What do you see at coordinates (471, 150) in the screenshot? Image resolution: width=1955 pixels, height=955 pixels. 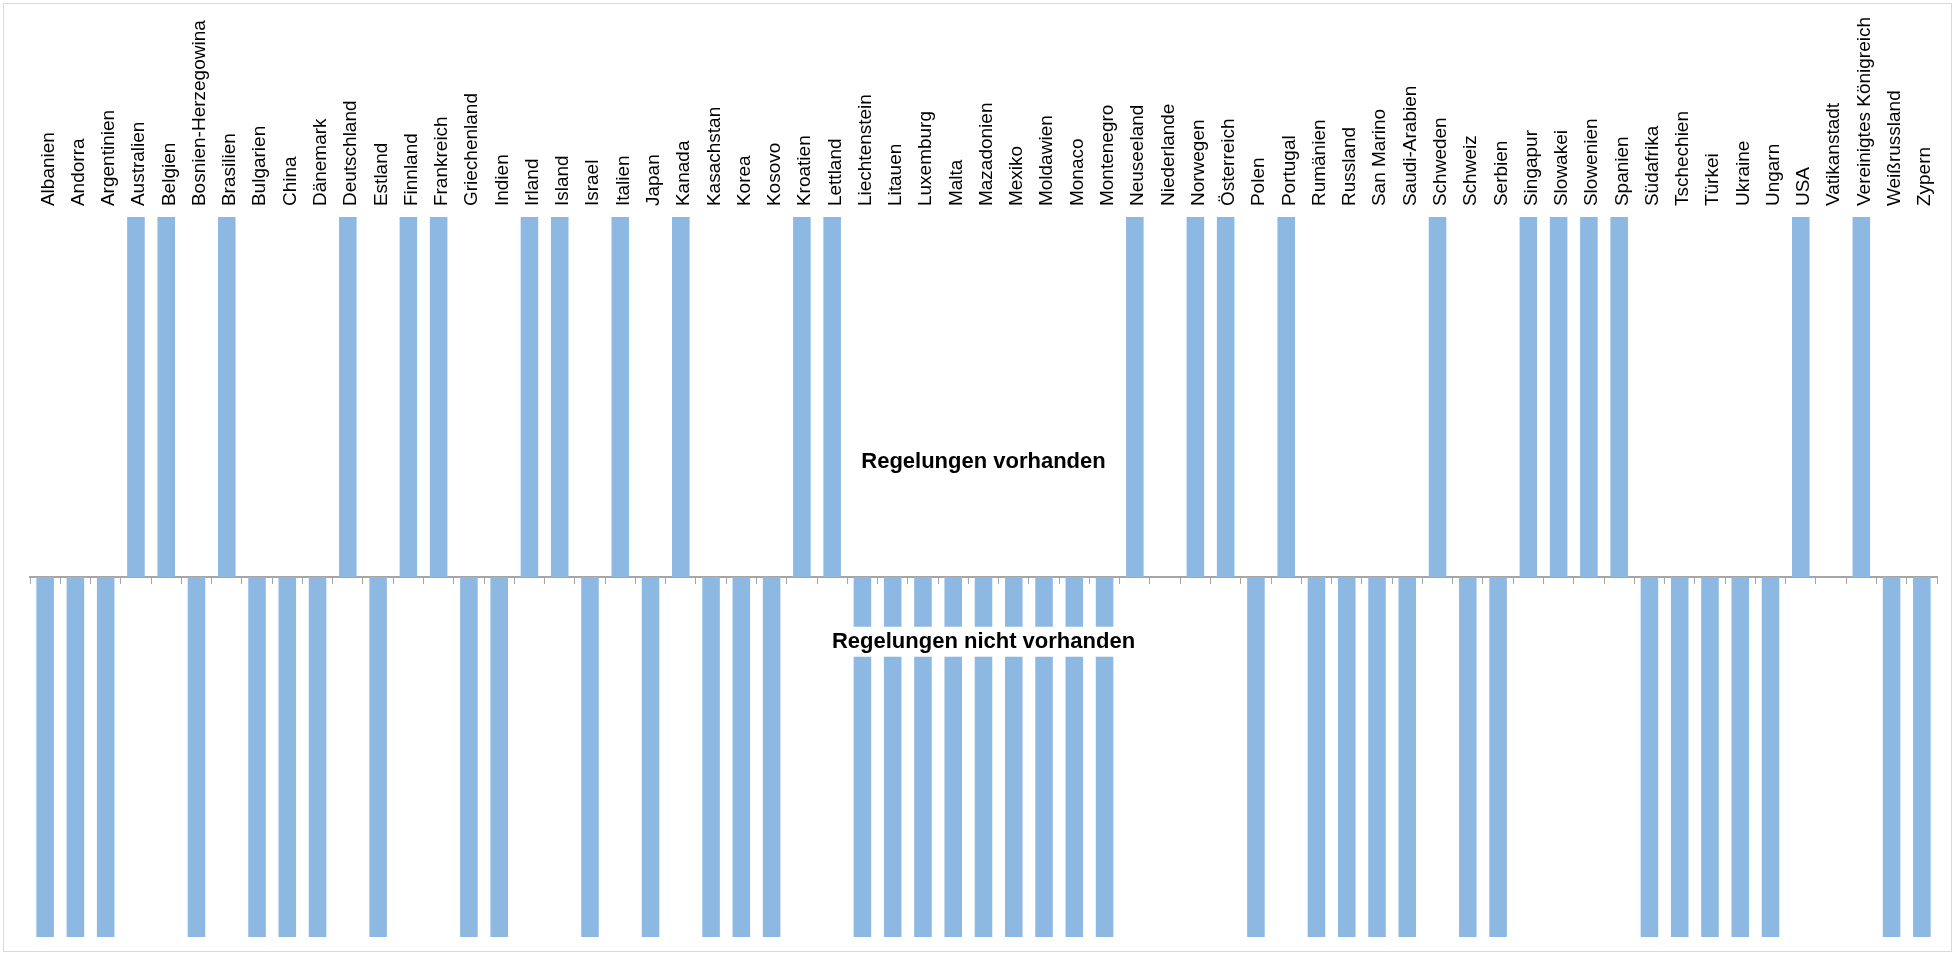 I see `x-tick-label: Griechenland` at bounding box center [471, 150].